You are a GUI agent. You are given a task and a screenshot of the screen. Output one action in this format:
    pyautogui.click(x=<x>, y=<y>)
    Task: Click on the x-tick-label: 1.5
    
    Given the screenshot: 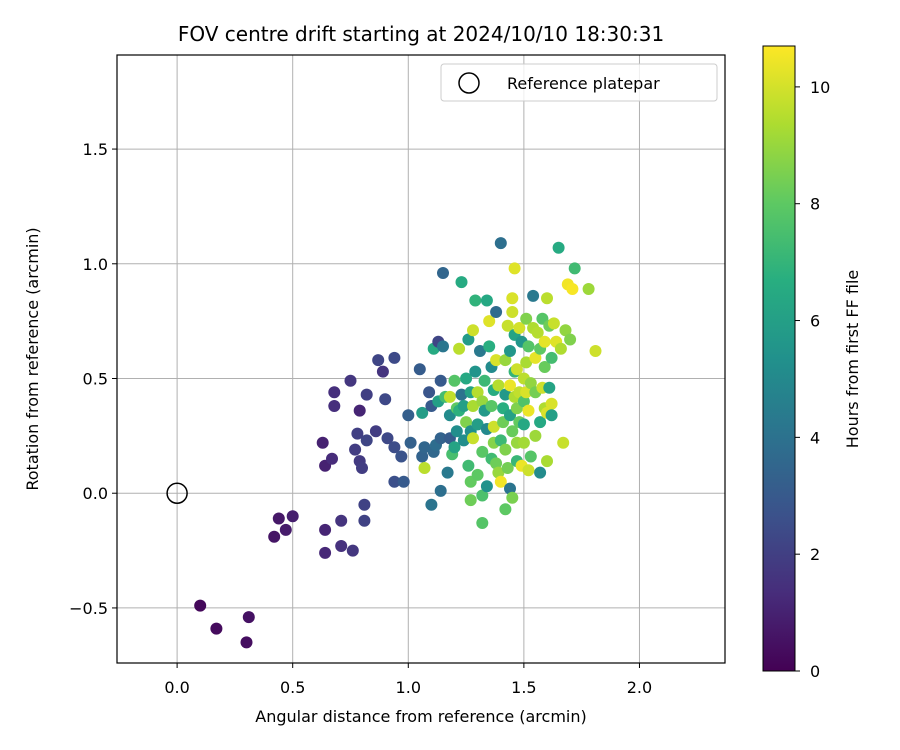 What is the action you would take?
    pyautogui.click(x=523, y=687)
    